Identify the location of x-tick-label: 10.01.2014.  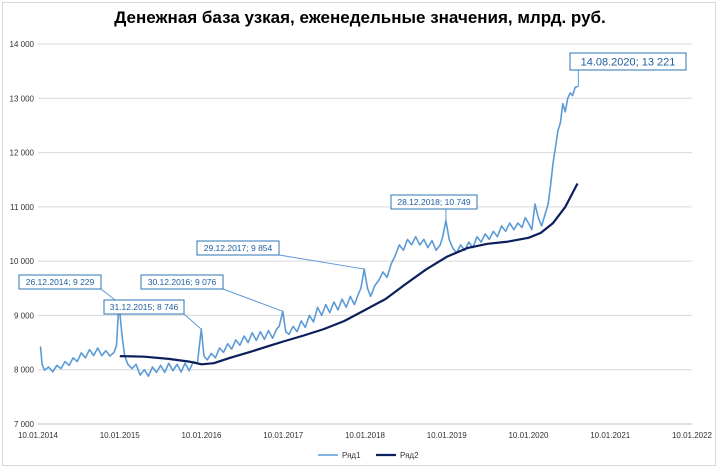
(38, 435).